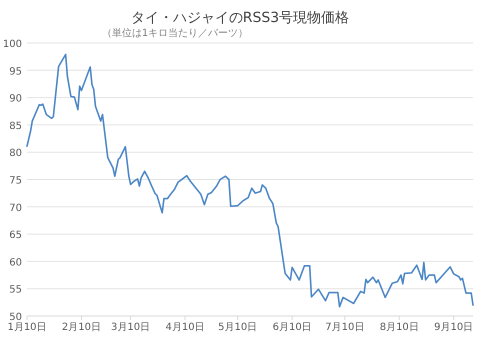 This screenshot has height=339, width=480. What do you see at coordinates (130, 327) in the screenshot?
I see `x-tick-label: 3月10日` at bounding box center [130, 327].